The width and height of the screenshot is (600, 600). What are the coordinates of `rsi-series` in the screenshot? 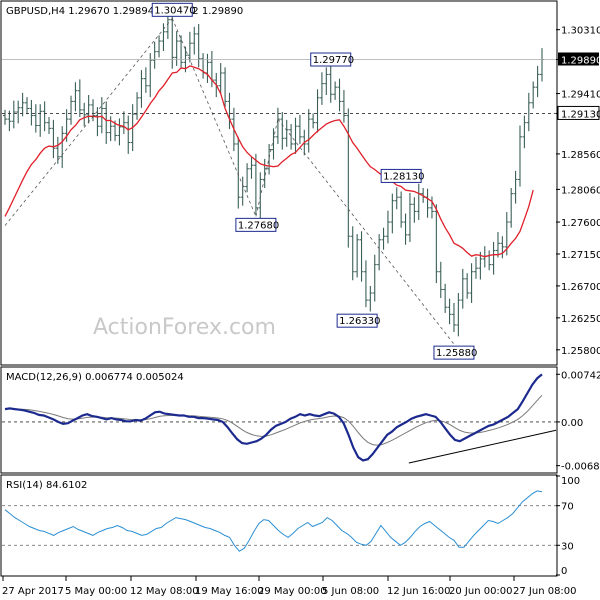 It's located at (279, 521).